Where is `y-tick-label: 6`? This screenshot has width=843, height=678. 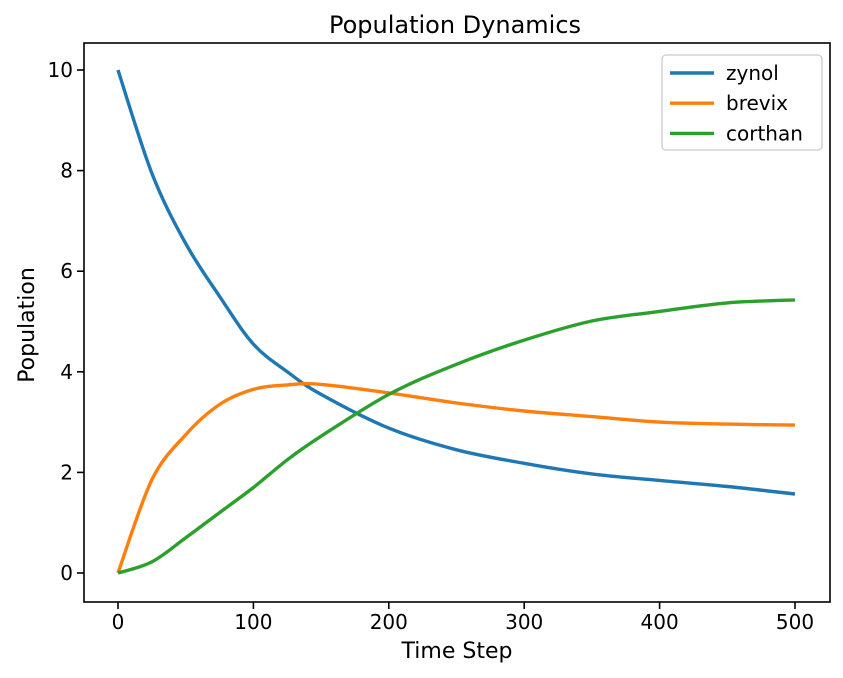 y-tick-label: 6 is located at coordinates (66, 271).